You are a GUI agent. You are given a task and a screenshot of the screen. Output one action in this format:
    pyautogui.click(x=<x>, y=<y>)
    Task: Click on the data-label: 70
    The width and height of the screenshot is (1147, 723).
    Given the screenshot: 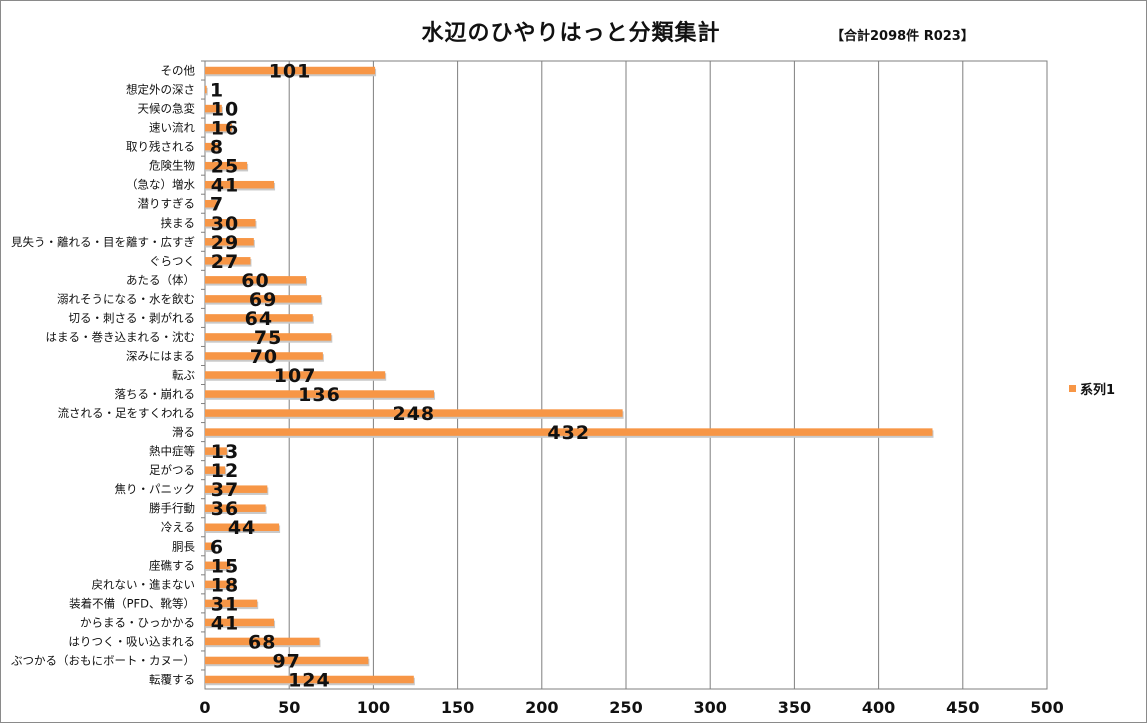 What is the action you would take?
    pyautogui.click(x=264, y=357)
    